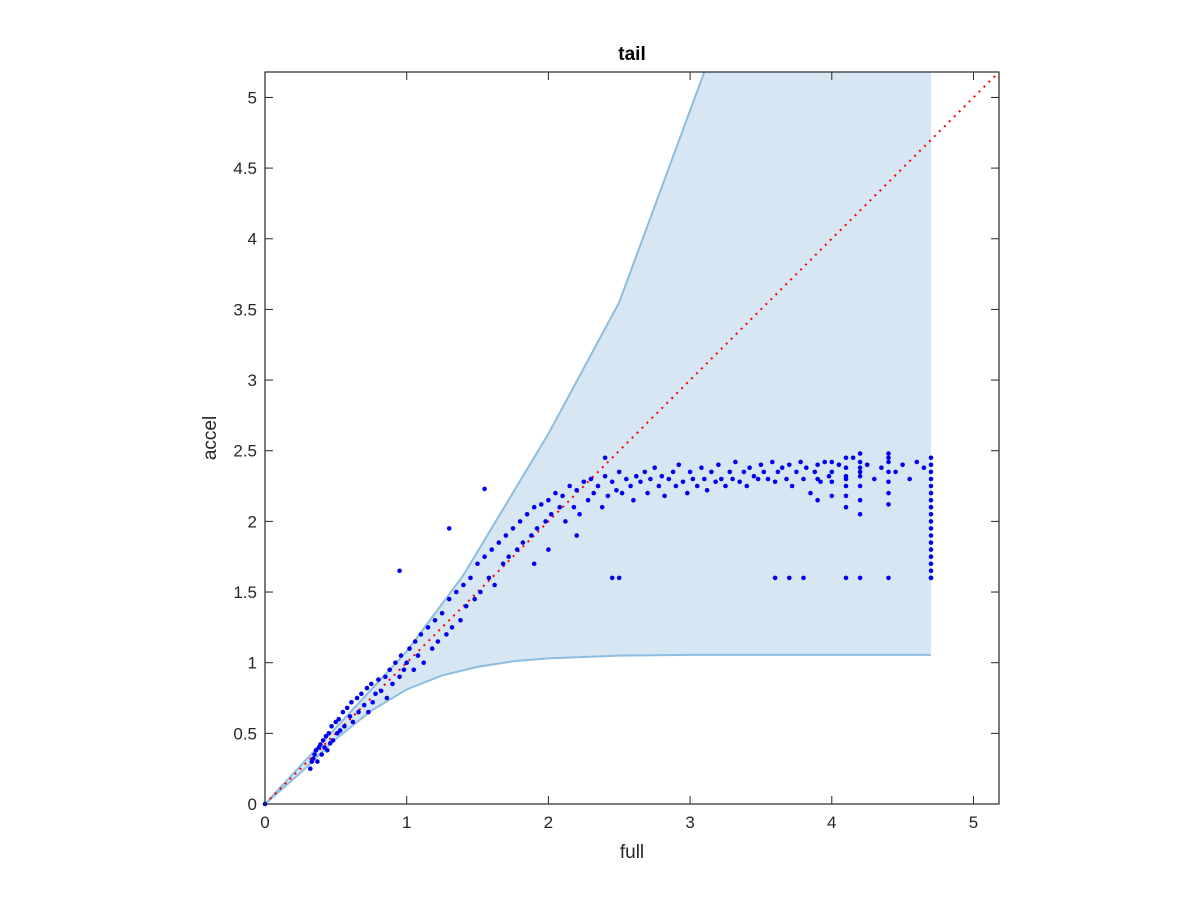  I want to click on y-tick-label: 0.5, so click(245, 733).